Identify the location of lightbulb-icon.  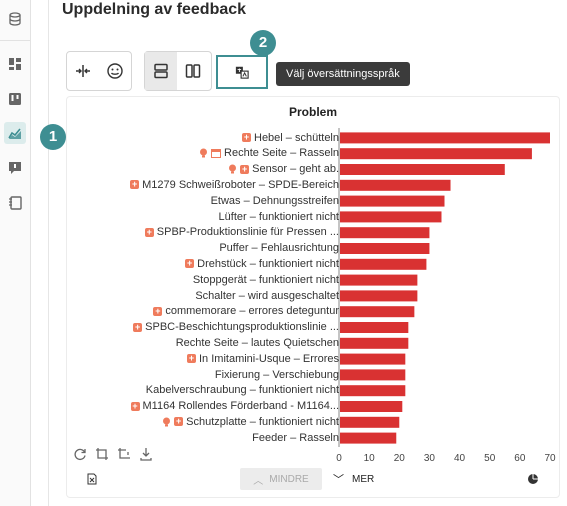
(167, 422).